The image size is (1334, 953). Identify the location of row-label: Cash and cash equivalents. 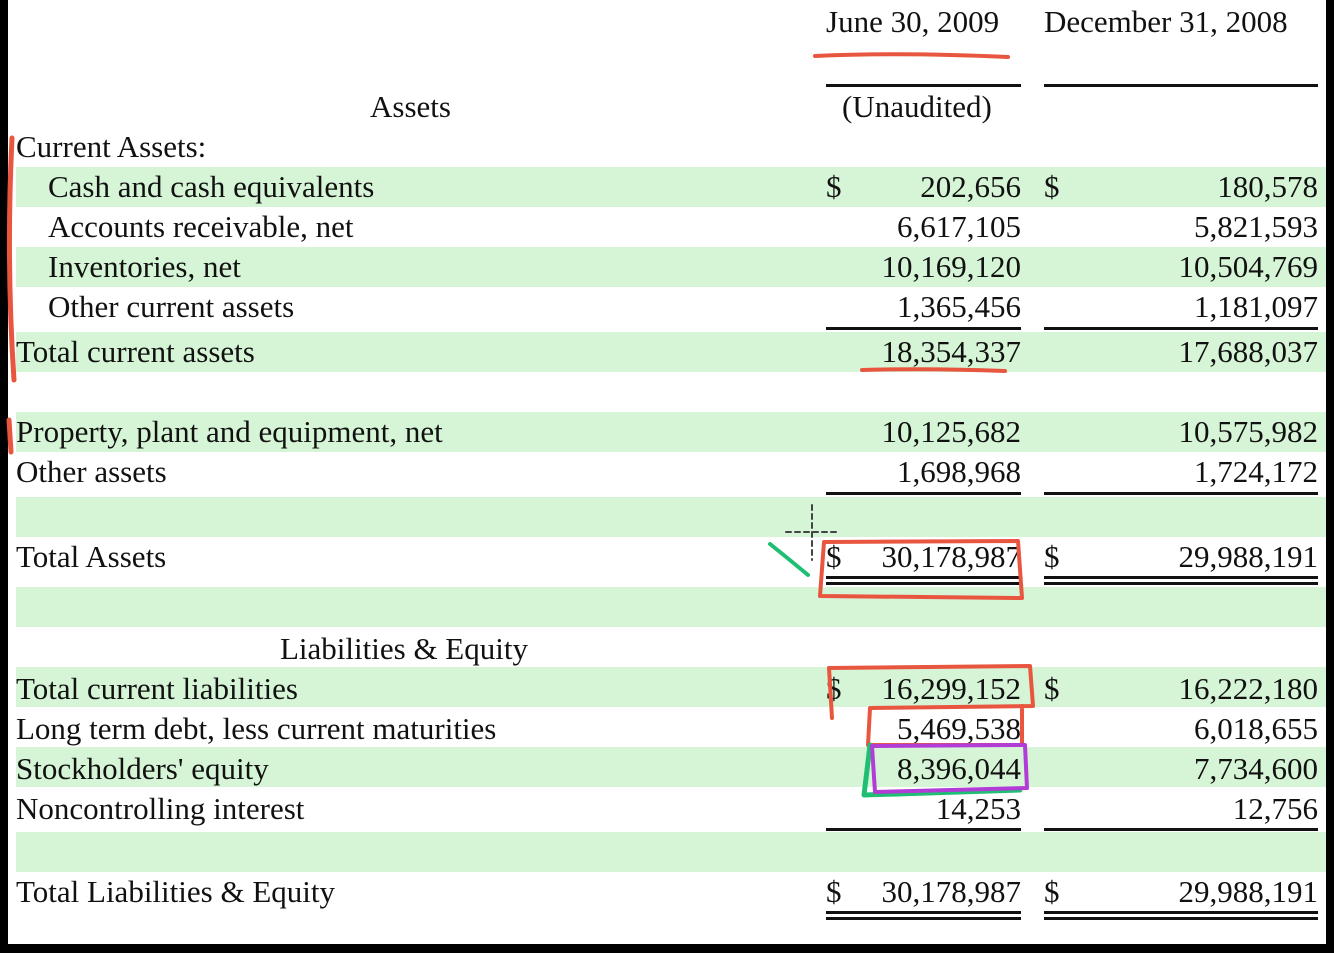
(211, 186).